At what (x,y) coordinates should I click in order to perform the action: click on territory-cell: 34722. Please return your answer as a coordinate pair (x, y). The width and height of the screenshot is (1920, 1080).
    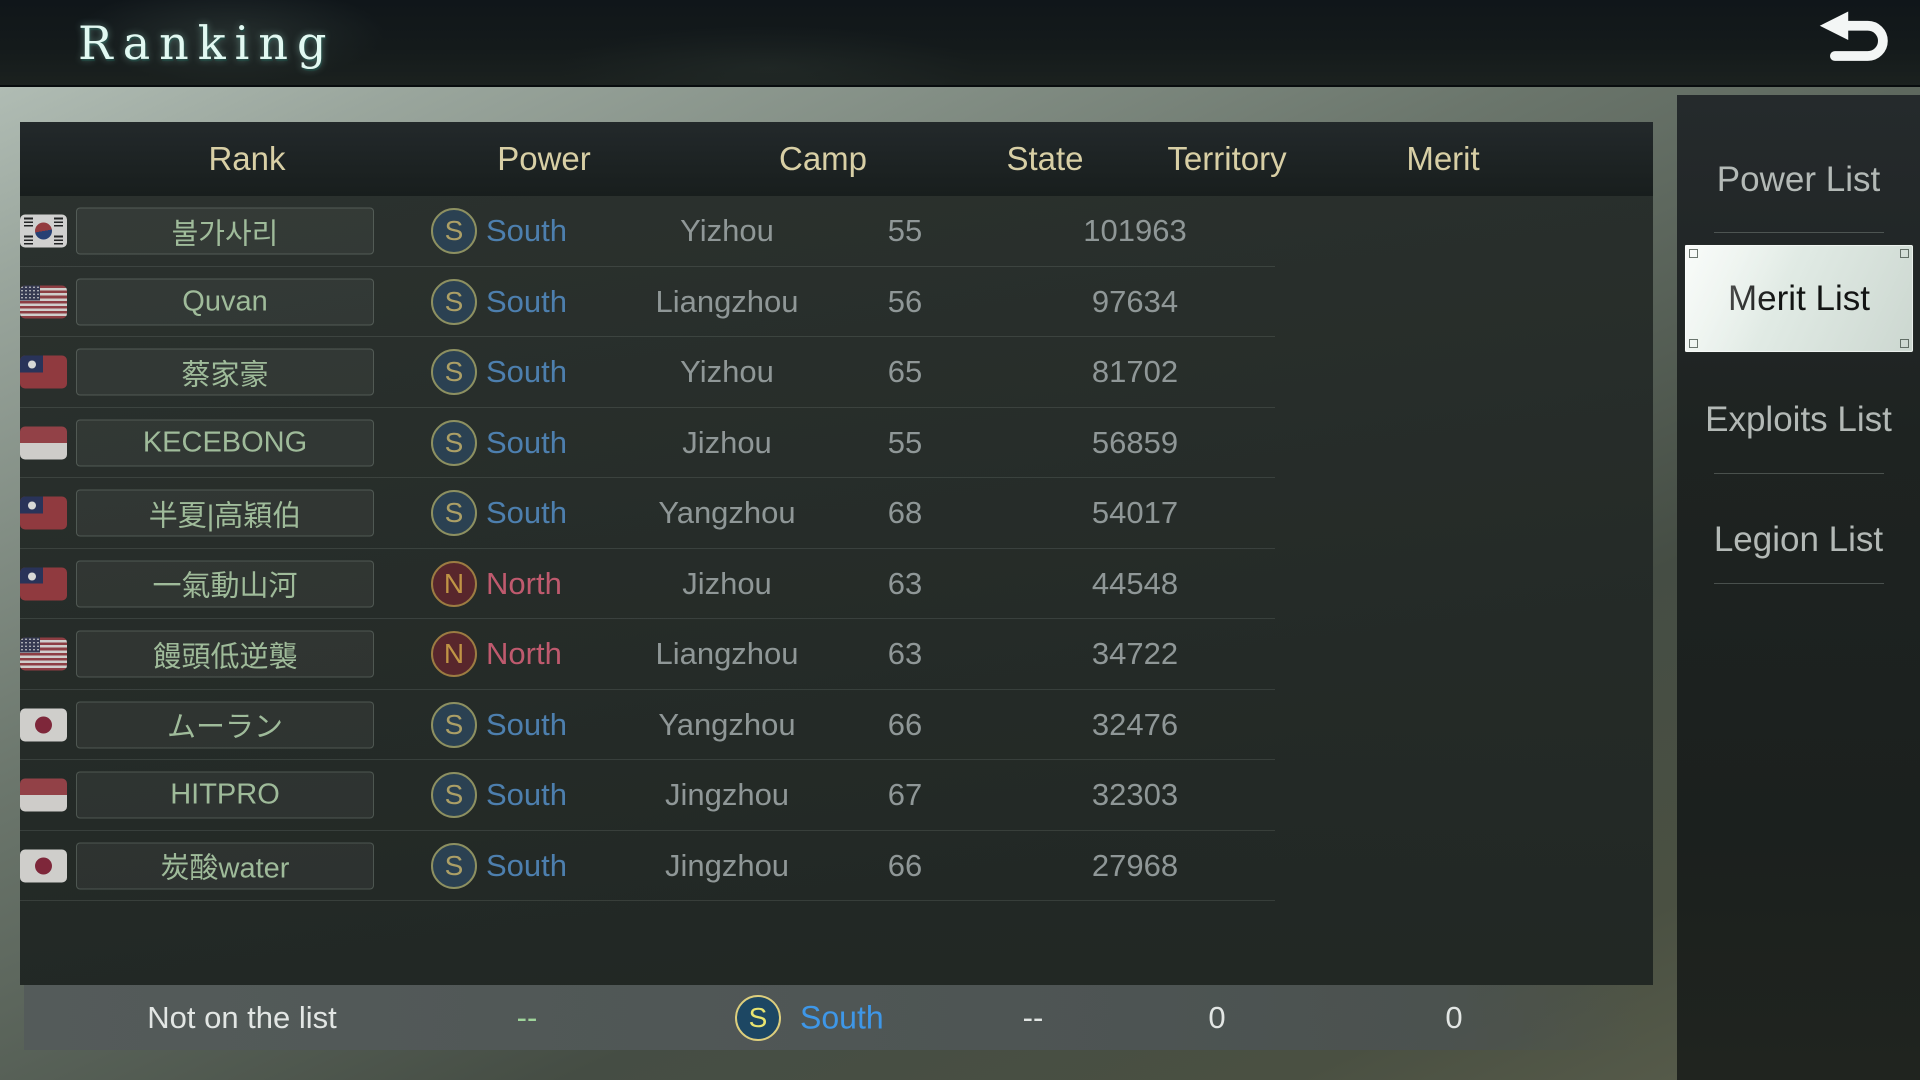
    Looking at the image, I should click on (1135, 654).